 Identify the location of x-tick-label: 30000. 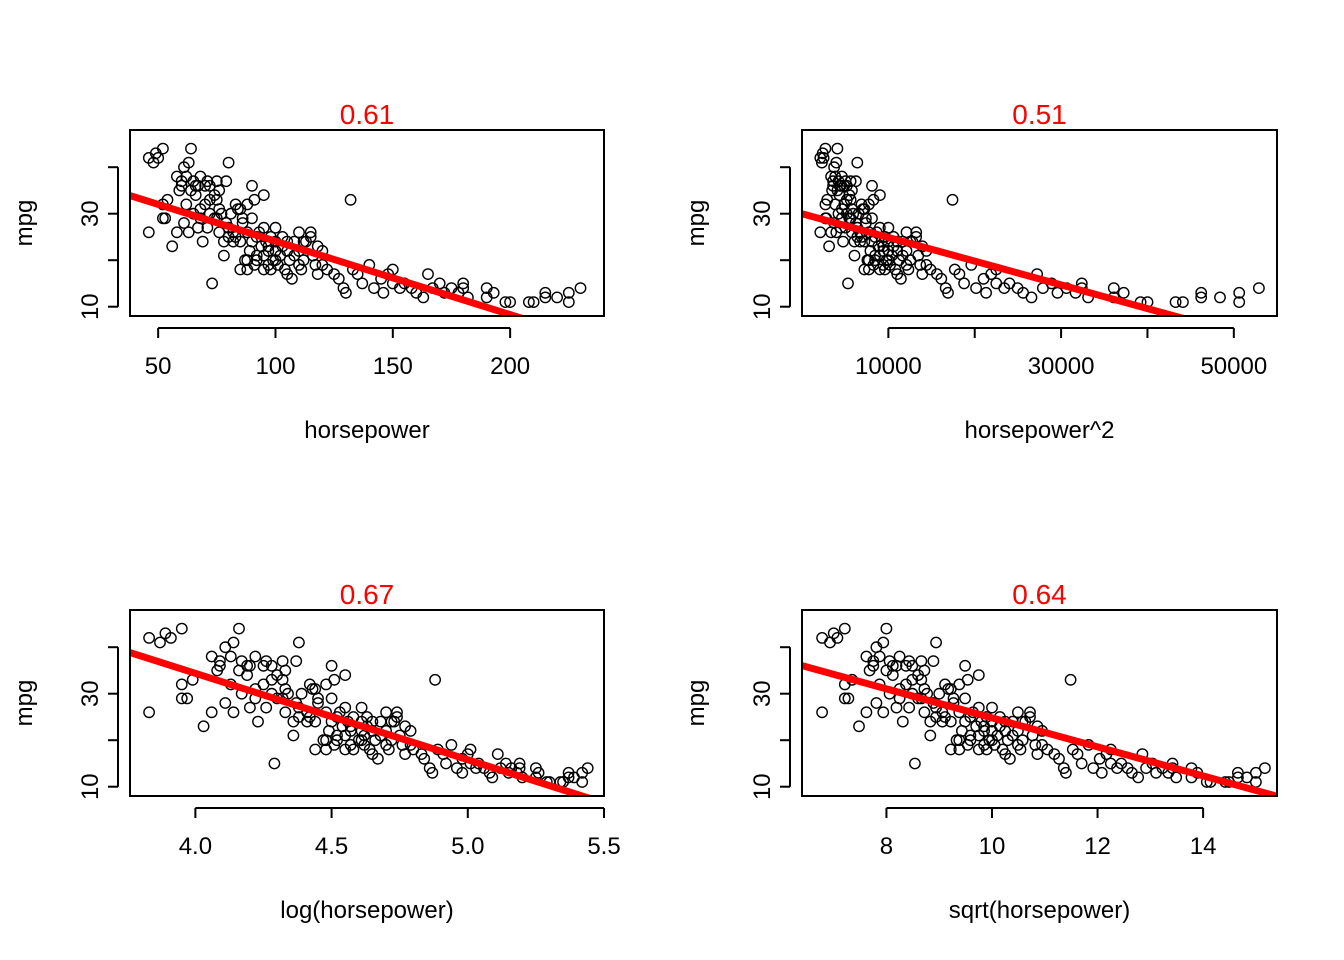
(1061, 366).